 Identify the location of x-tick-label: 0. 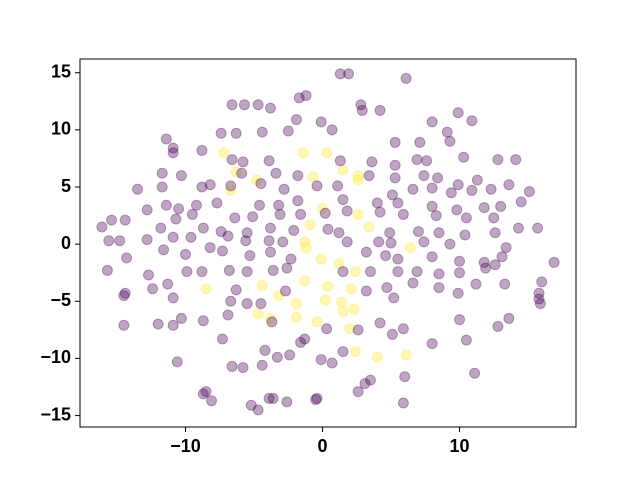
(323, 446).